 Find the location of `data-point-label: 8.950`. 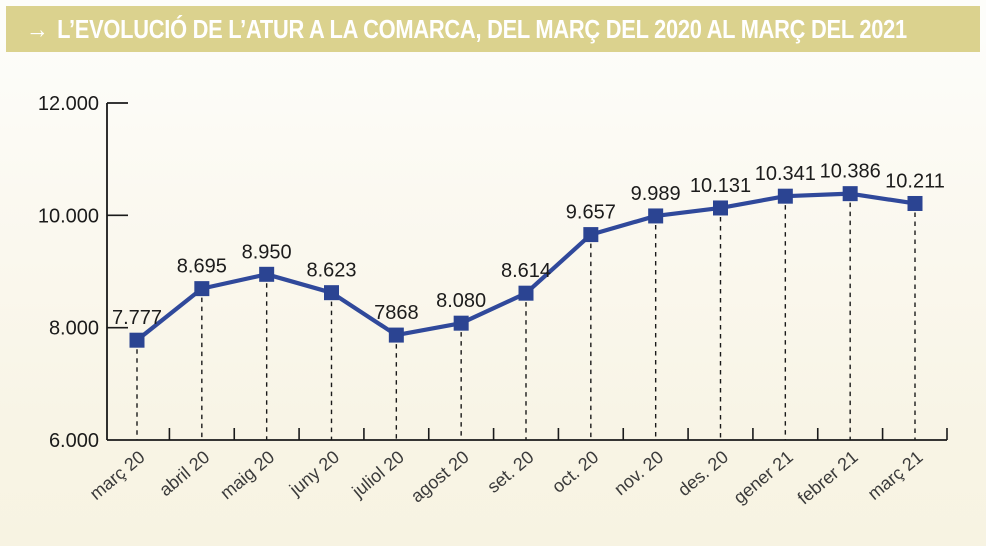

data-point-label: 8.950 is located at coordinates (267, 252).